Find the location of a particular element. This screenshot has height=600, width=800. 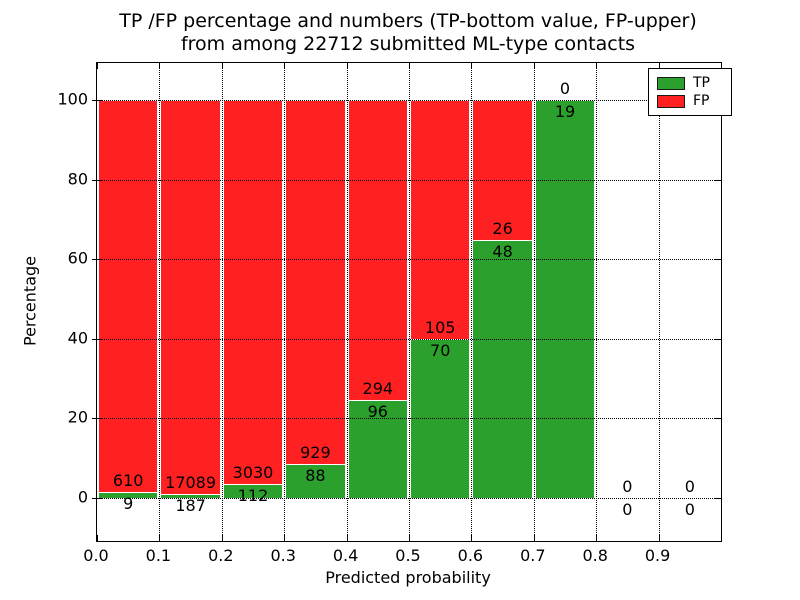

tp-count-label: 70 is located at coordinates (440, 350).